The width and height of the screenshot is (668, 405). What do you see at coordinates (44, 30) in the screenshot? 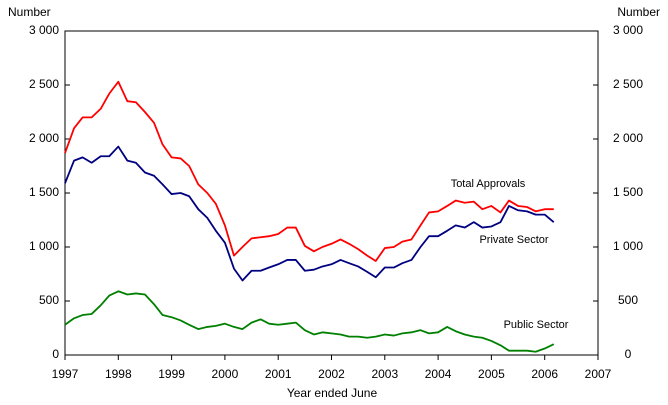
I see `y-tick-label: 3 000` at bounding box center [44, 30].